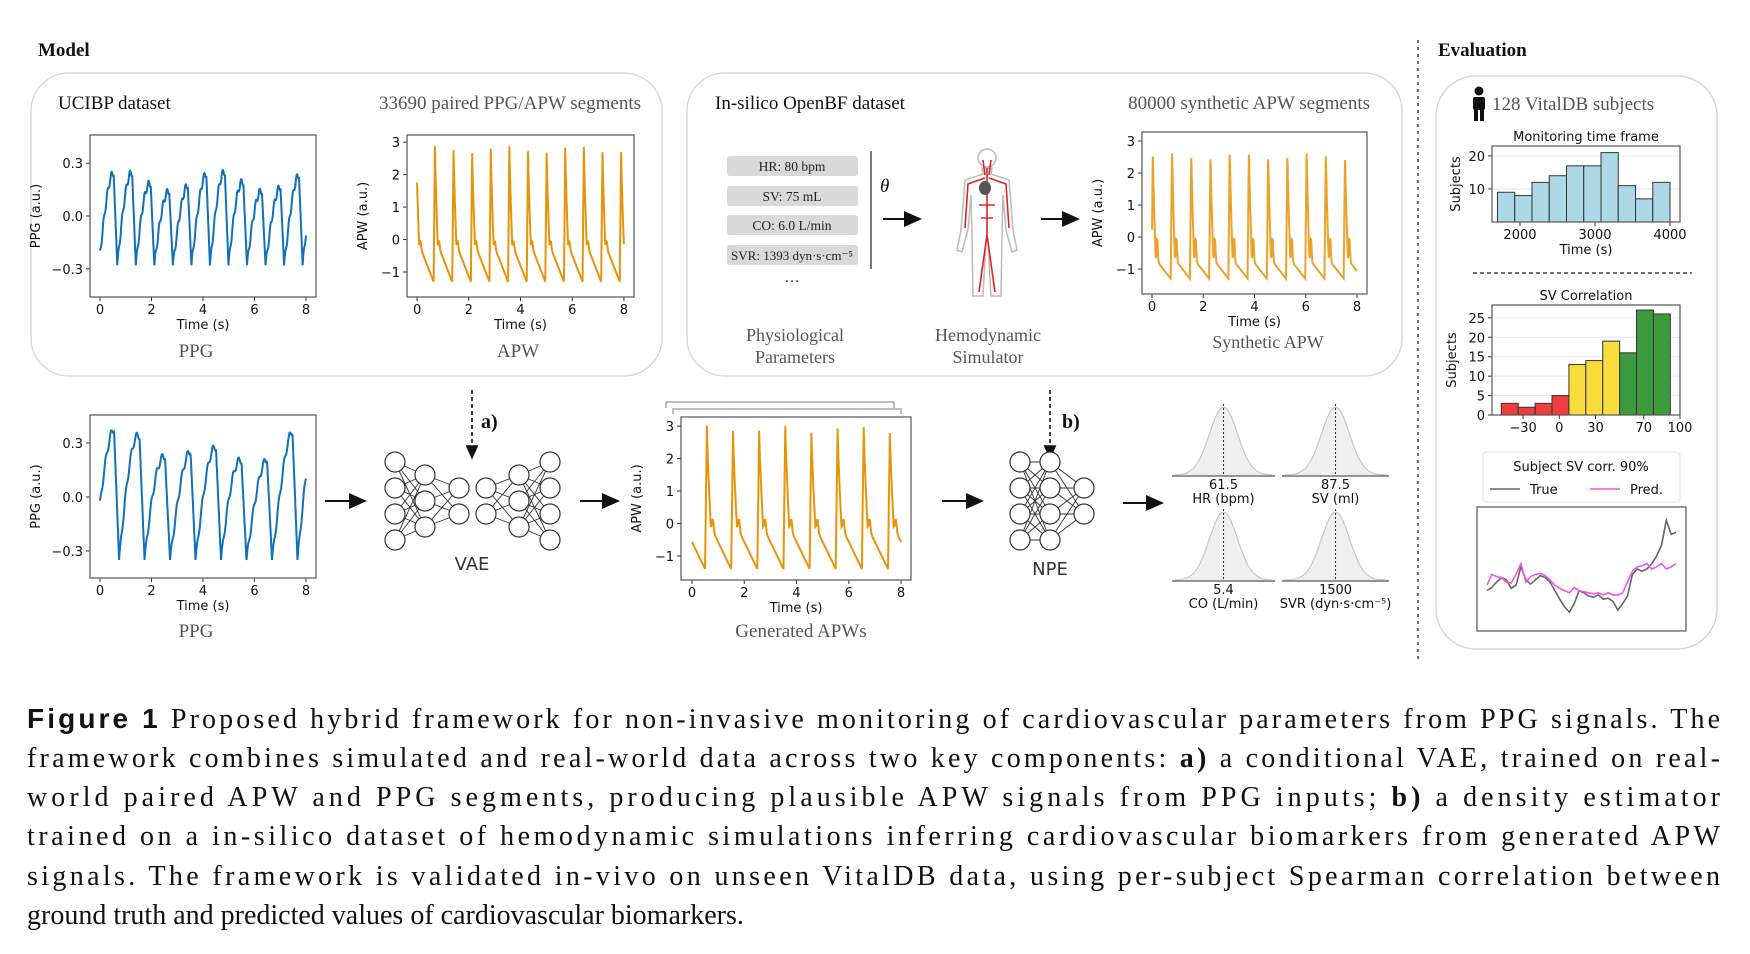 The image size is (1750, 954). Describe the element at coordinates (196, 631) in the screenshot. I see `input-ppg-label: PPG` at that location.